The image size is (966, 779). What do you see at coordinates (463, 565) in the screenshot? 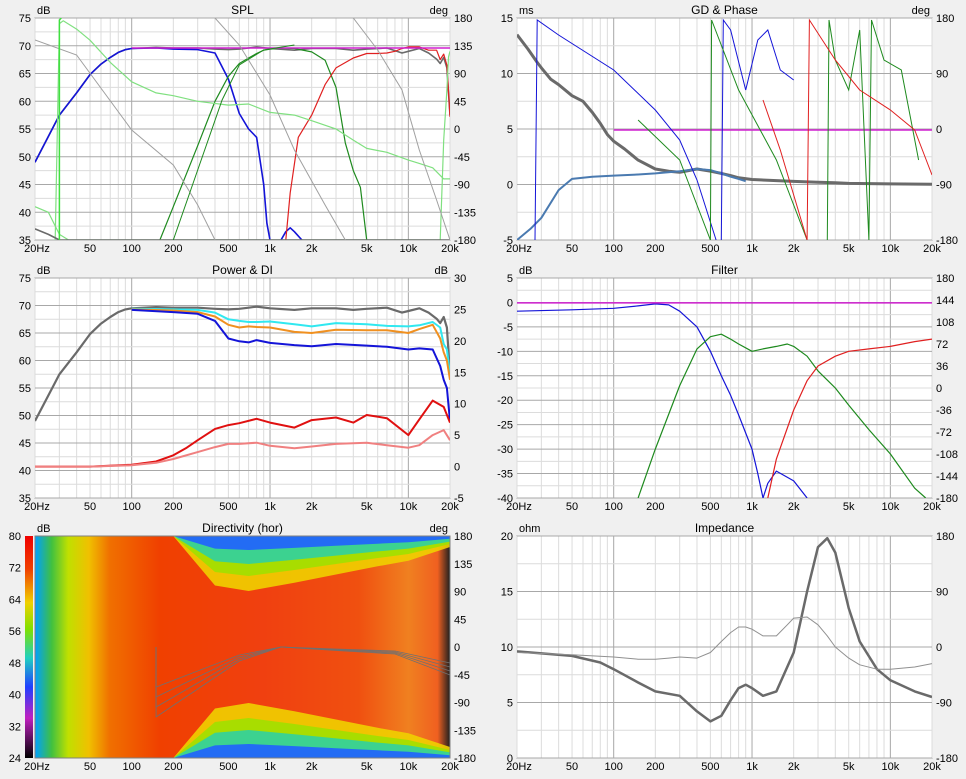
I see `y2-tick-label: 135` at bounding box center [463, 565].